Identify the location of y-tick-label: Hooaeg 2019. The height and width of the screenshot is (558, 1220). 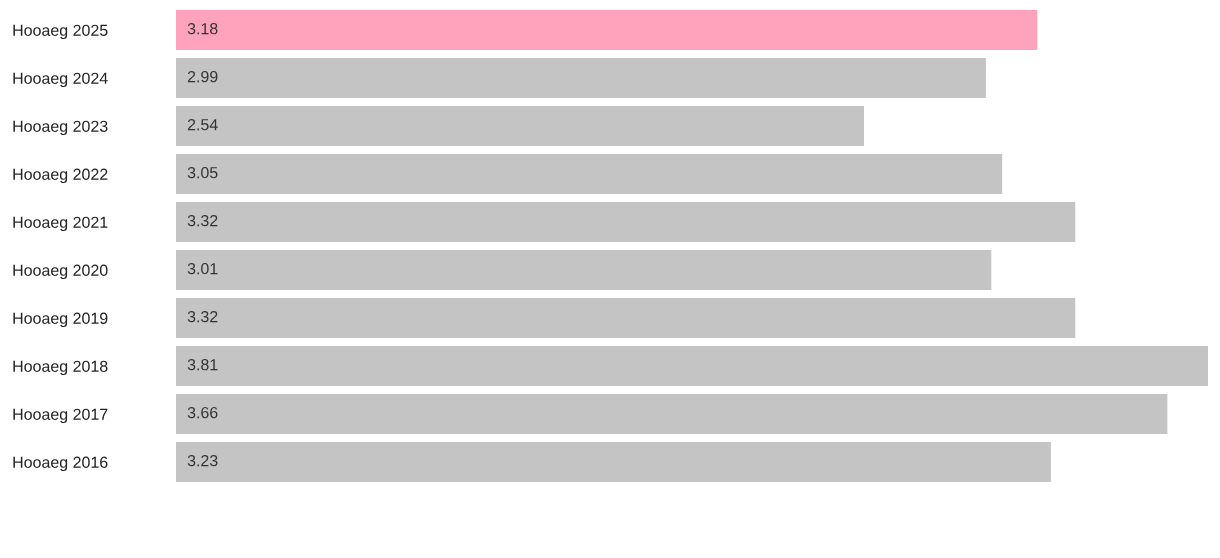
(60, 320).